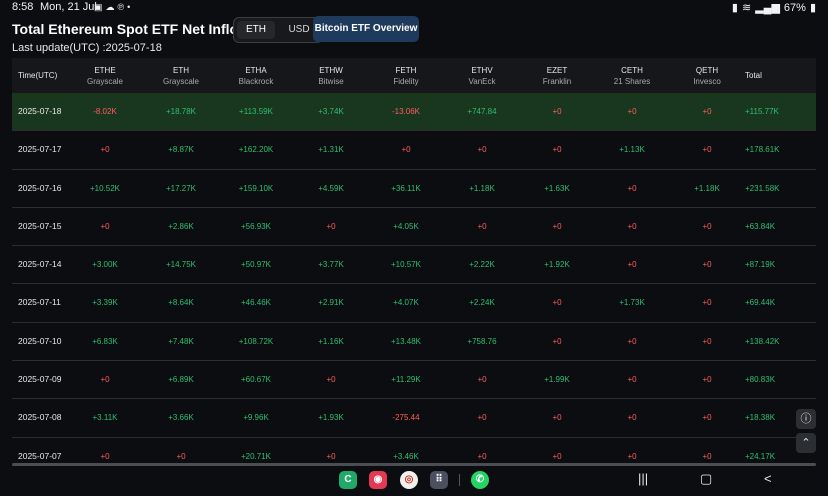 This screenshot has height=496, width=828. I want to click on total-cell: +69.44K, so click(760, 303).